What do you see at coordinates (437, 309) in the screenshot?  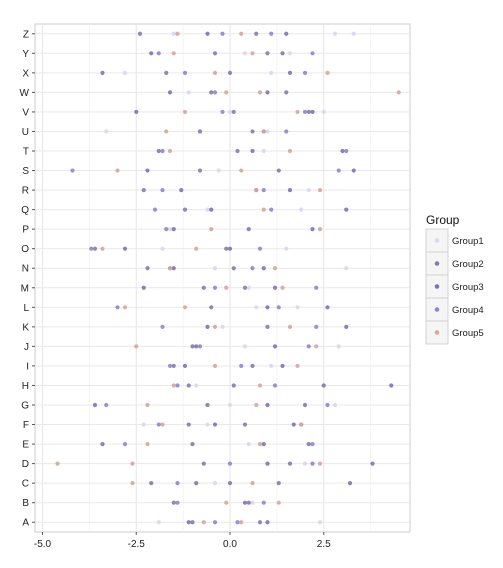 I see `legend-marker` at bounding box center [437, 309].